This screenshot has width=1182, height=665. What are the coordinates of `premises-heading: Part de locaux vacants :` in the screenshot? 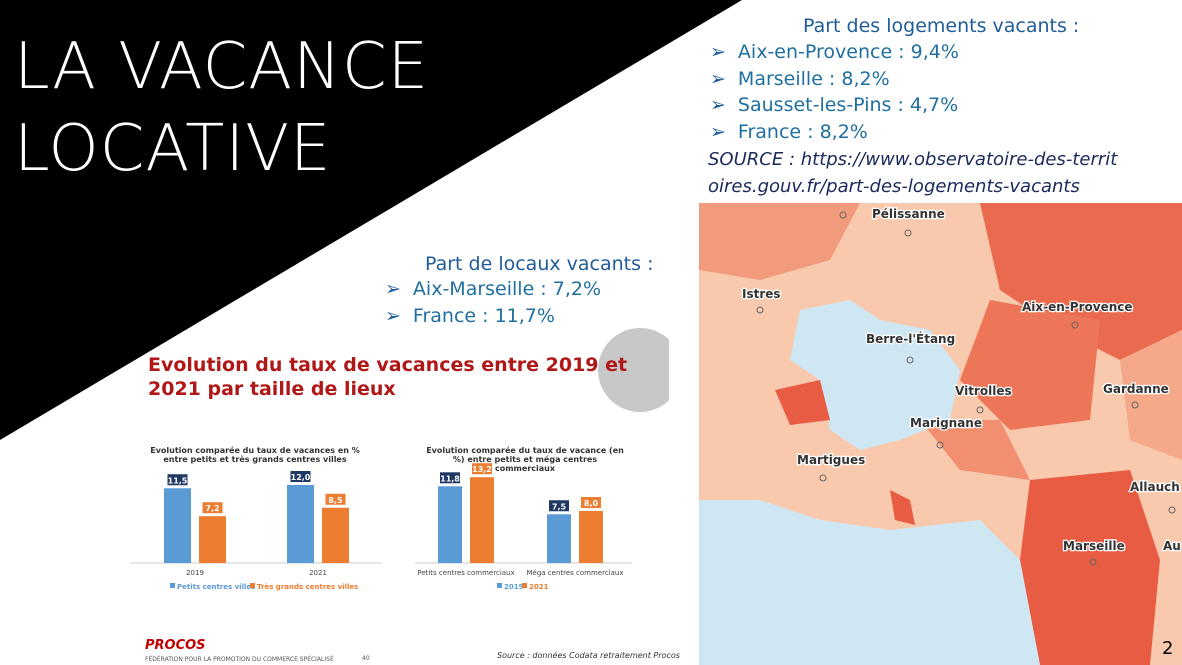 It's located at (539, 264).